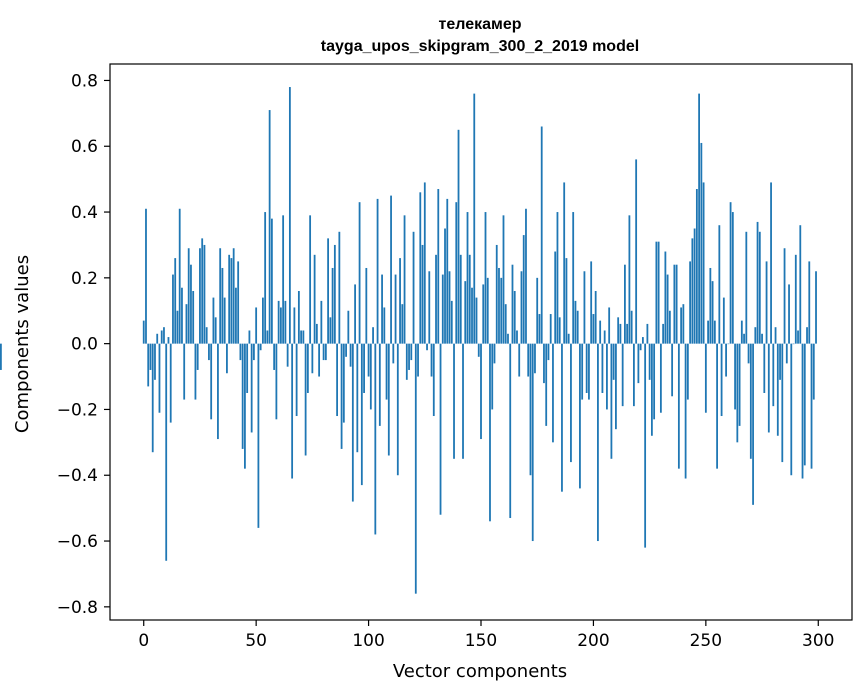 This screenshot has height=700, width=867. What do you see at coordinates (818, 641) in the screenshot?
I see `x-tick-label: 300` at bounding box center [818, 641].